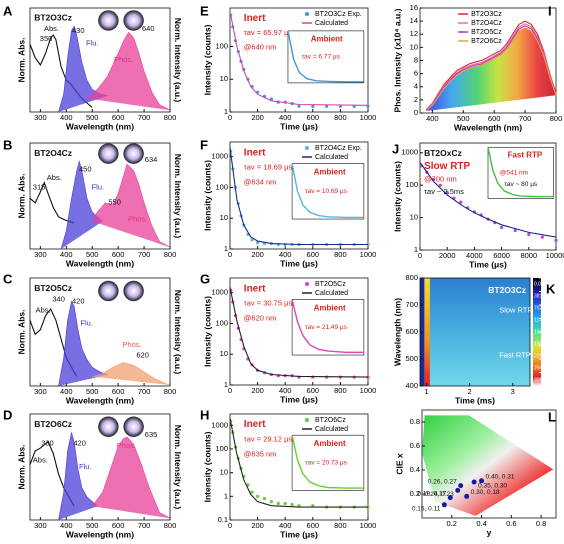  I want to click on x-tick-label: 0, so click(230, 254).